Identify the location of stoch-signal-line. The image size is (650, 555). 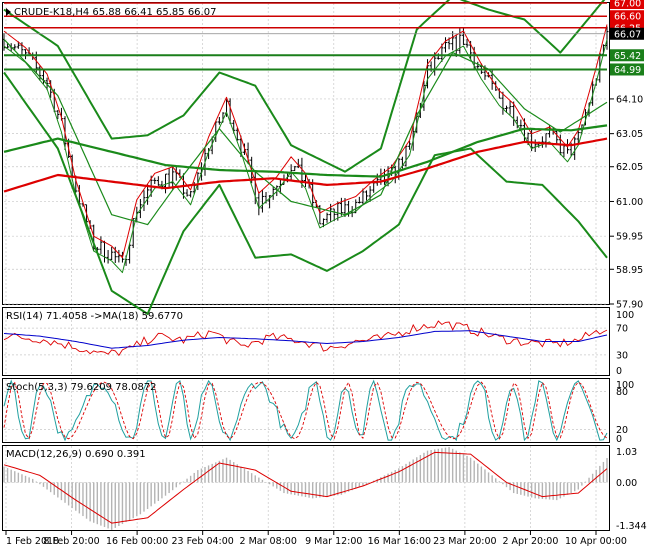
(305, 410).